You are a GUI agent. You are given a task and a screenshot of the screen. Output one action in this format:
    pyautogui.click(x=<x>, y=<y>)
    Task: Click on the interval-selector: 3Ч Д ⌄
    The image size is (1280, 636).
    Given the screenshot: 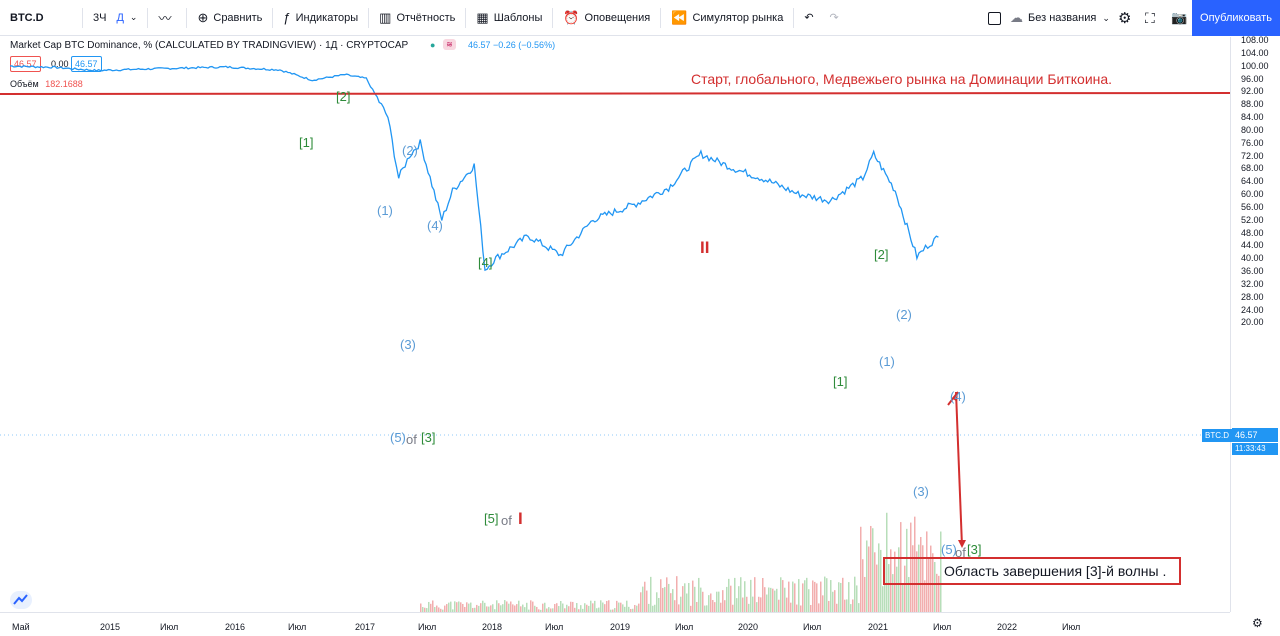 What is the action you would take?
    pyautogui.click(x=115, y=18)
    